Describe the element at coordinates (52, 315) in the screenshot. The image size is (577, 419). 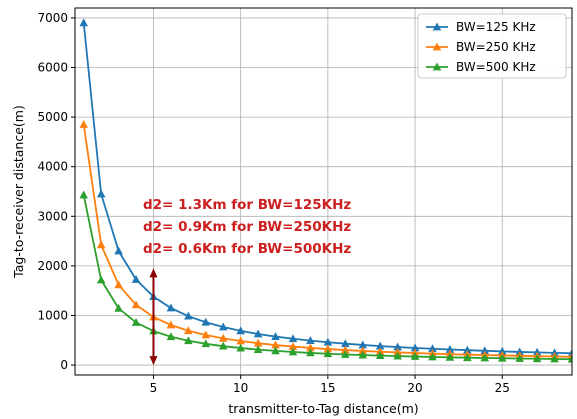
I see `y-tick-label: 1000` at that location.